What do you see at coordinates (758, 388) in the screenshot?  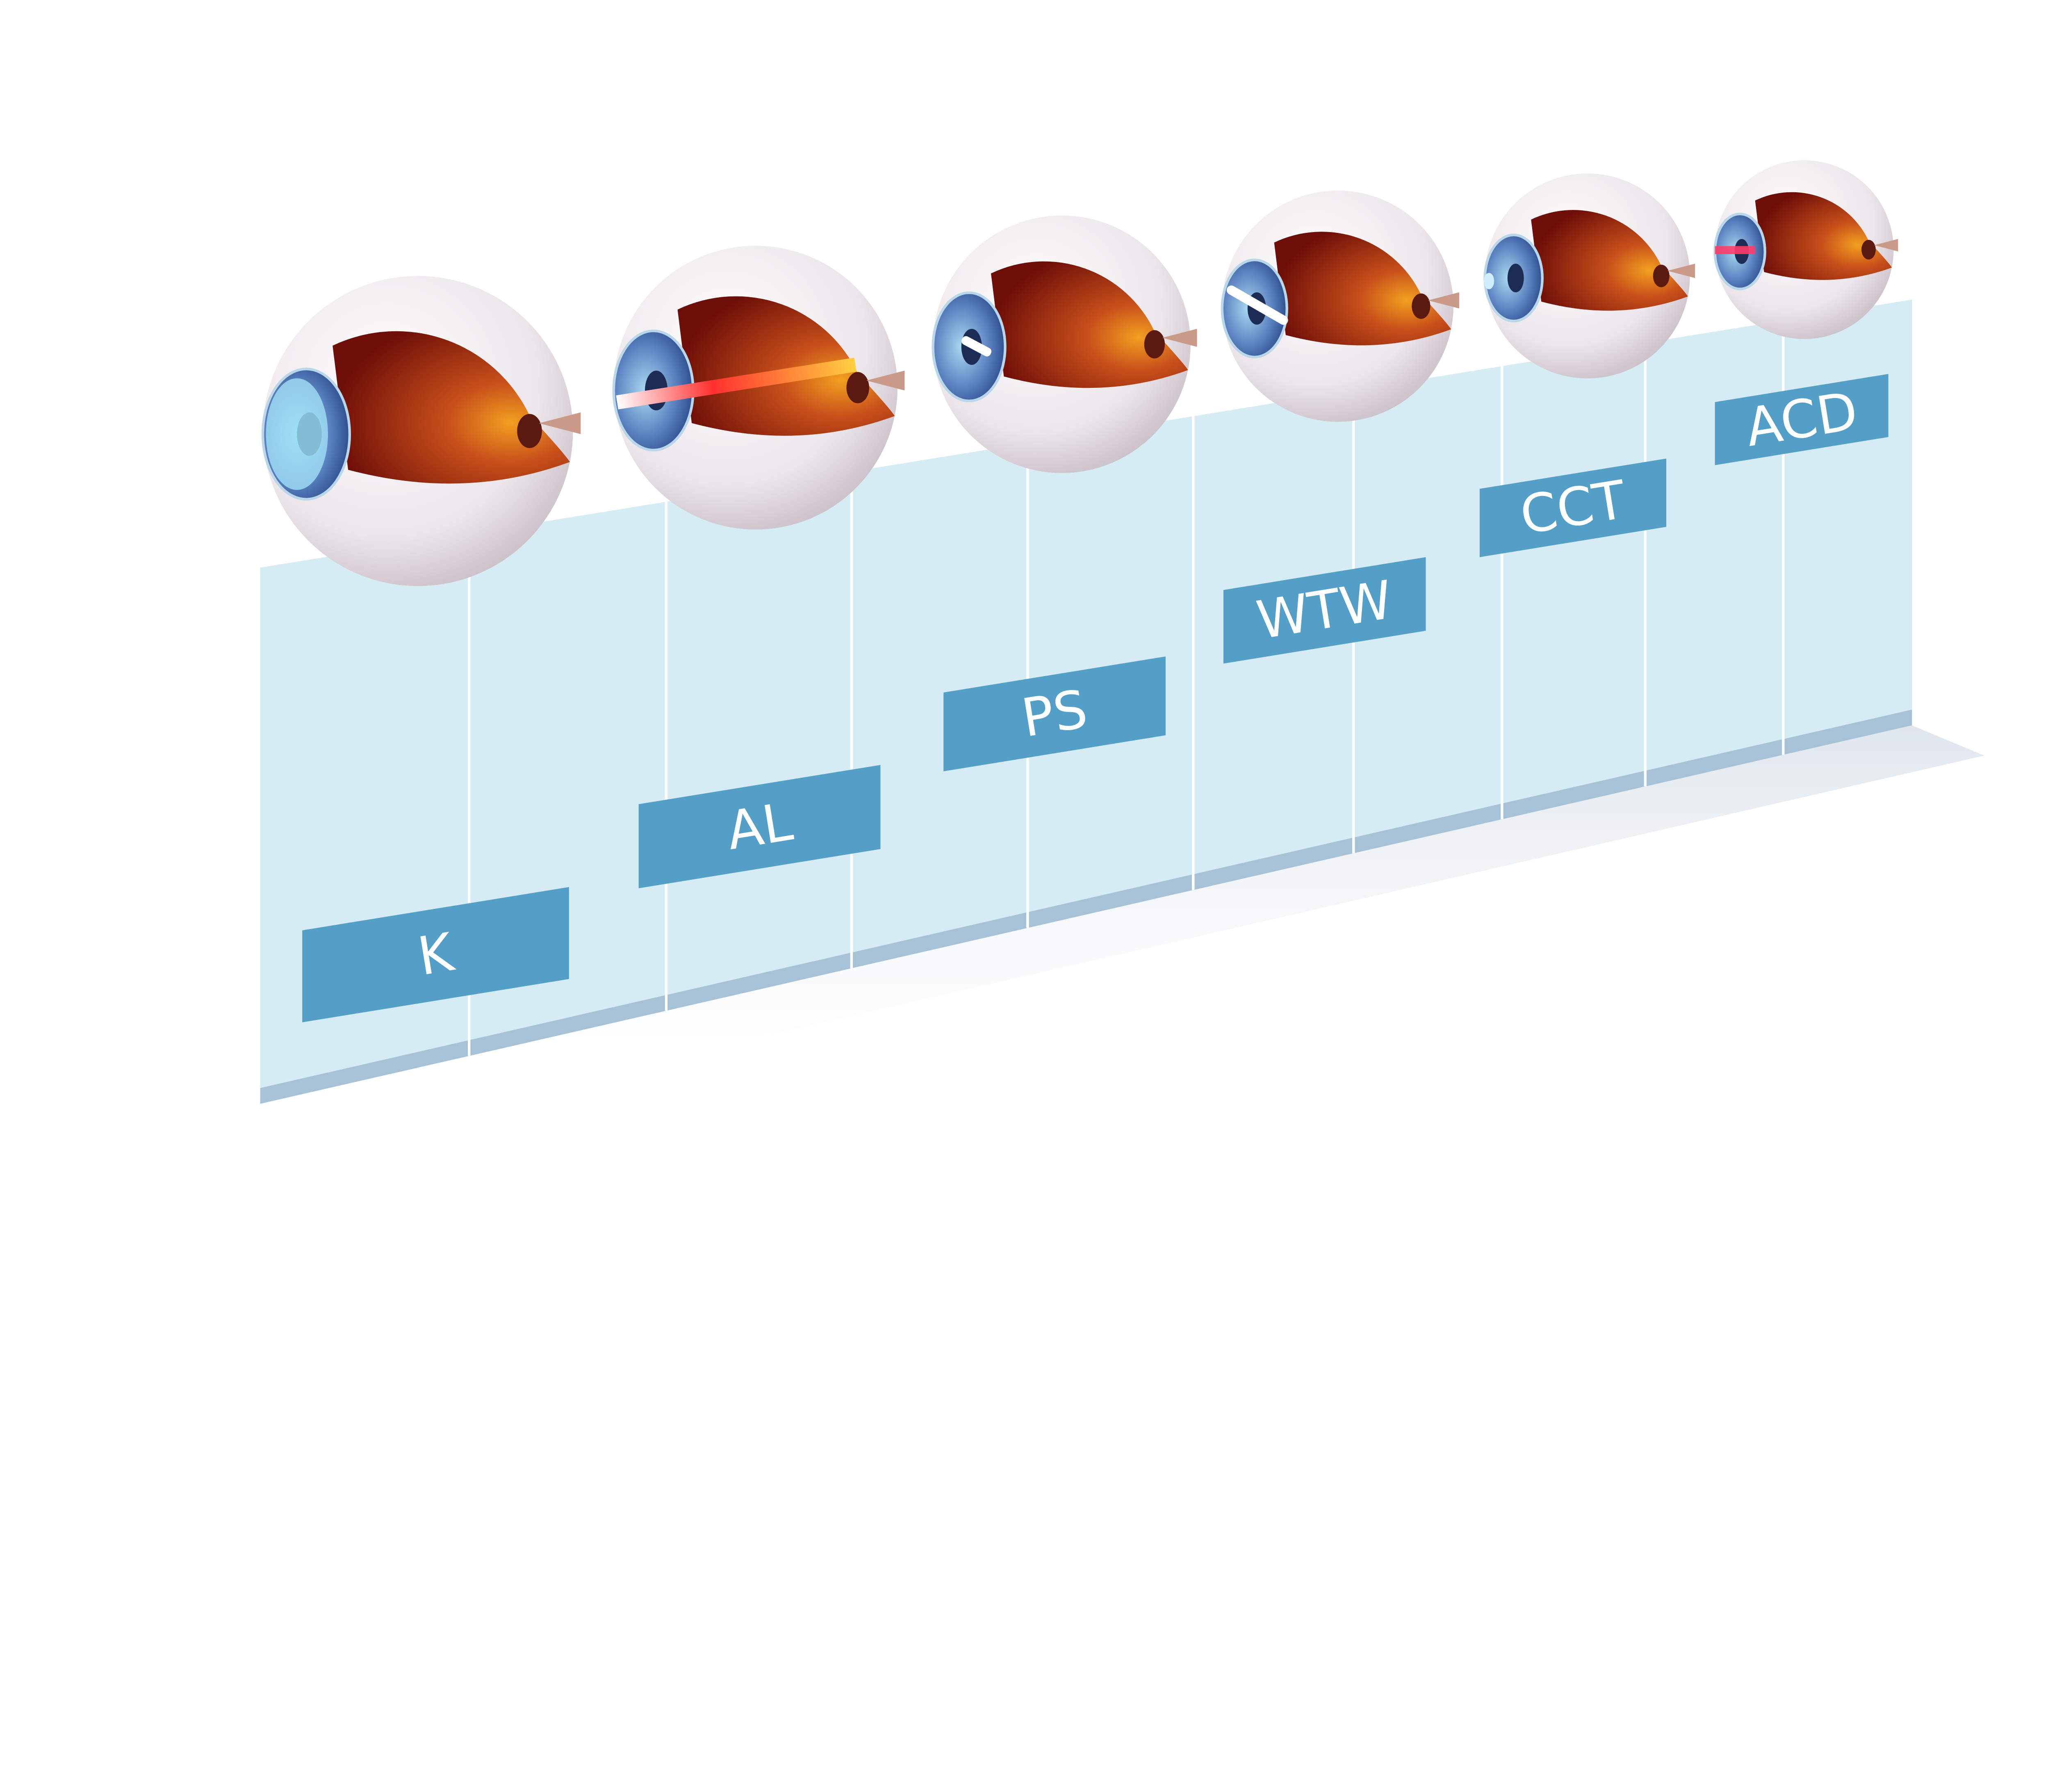 I see `eye-al-icon` at bounding box center [758, 388].